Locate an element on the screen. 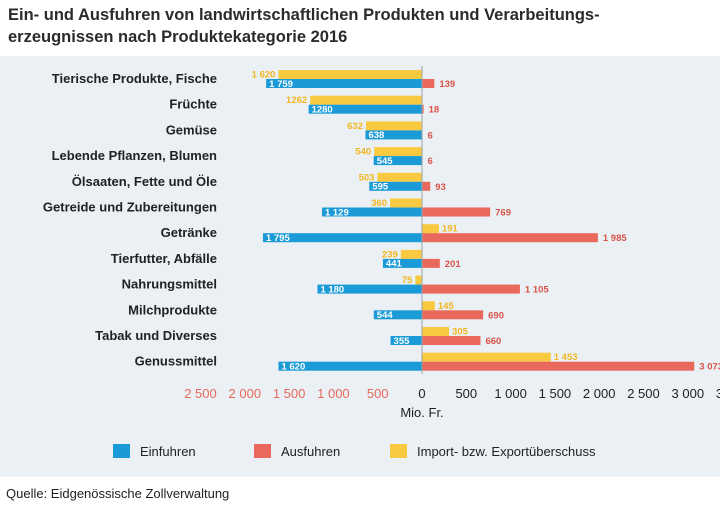  export-label-row-4: 6 is located at coordinates (430, 161).